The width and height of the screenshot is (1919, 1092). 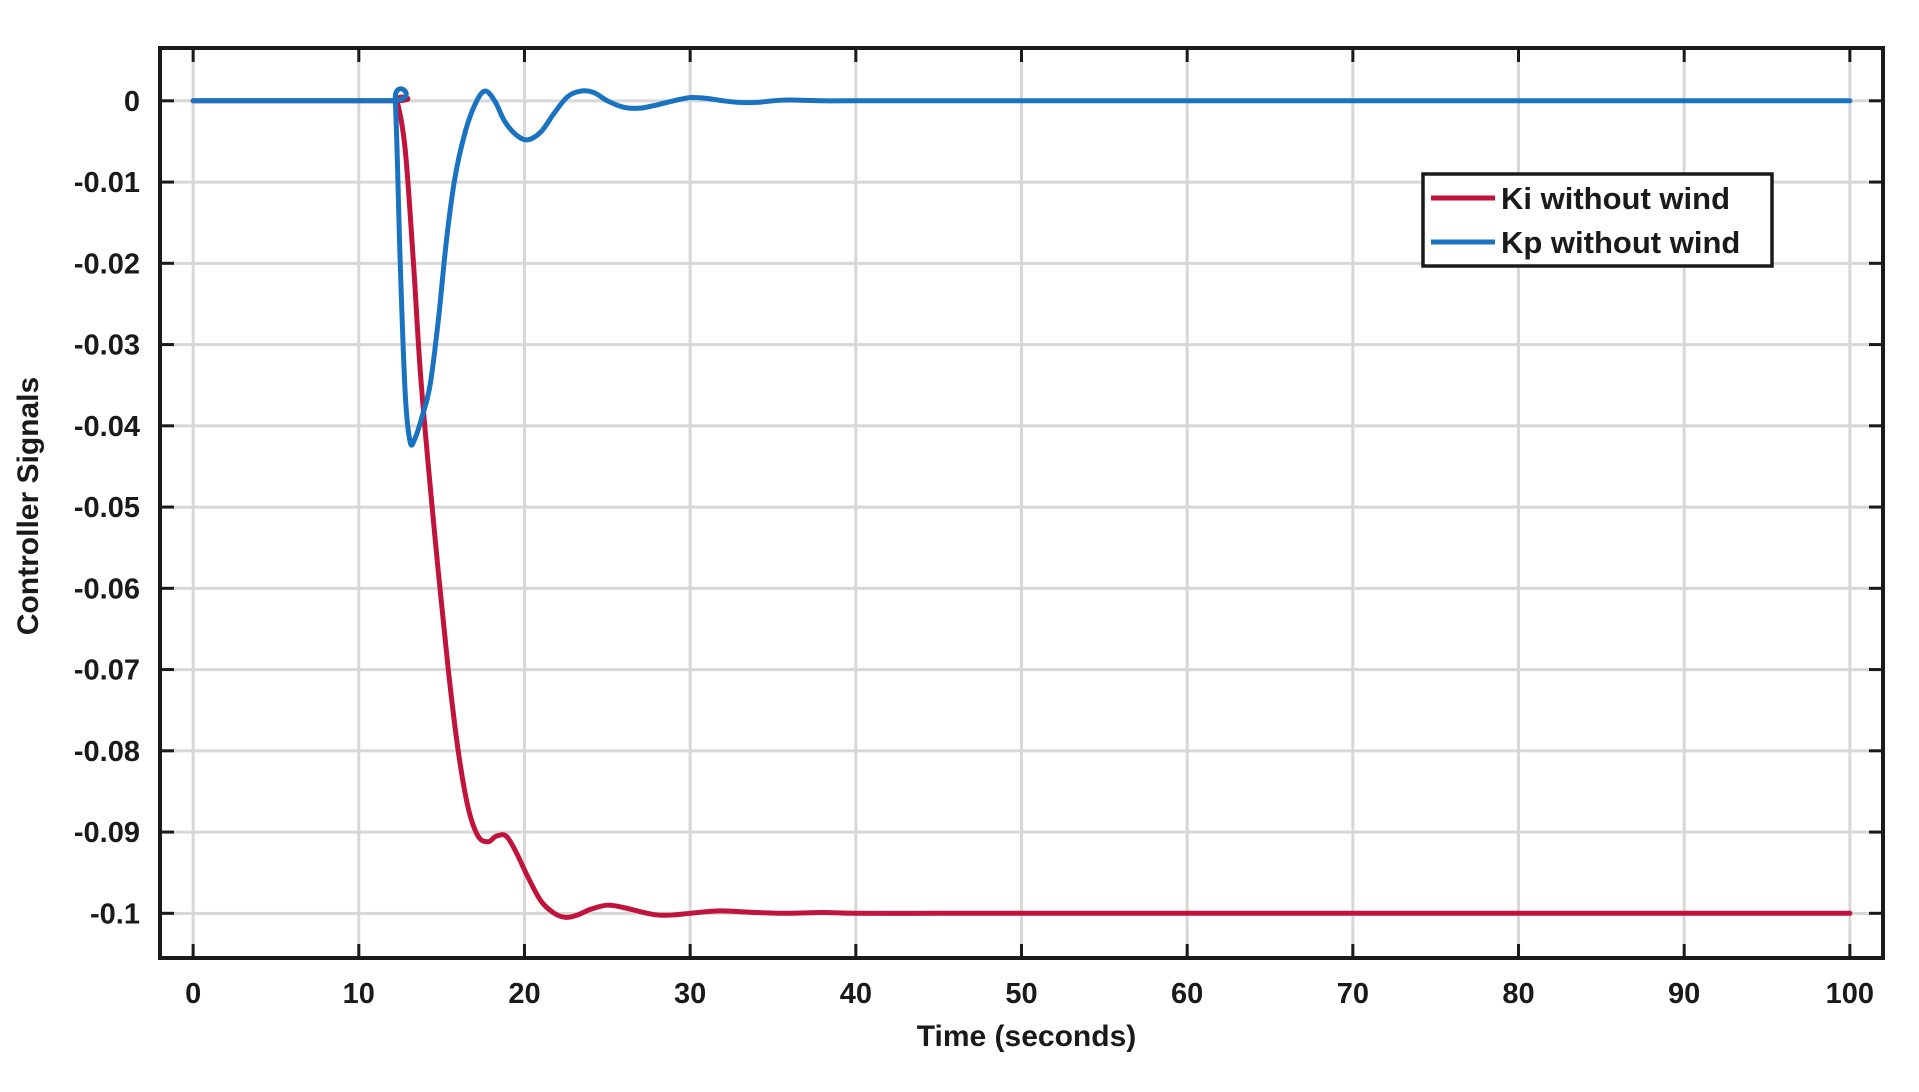 I want to click on y-tick-label: -0.02, so click(x=107, y=264).